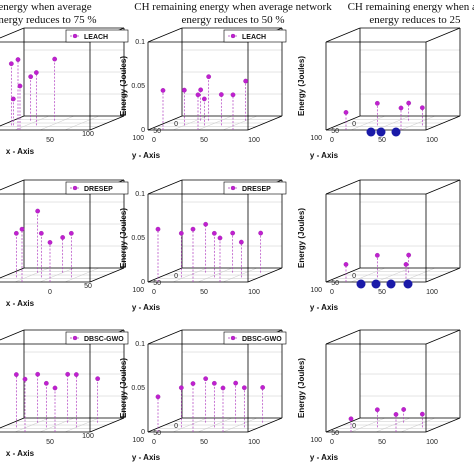 Image resolution: width=474 pixels, height=474 pixels. I want to click on z-tick-label: 0, so click(143, 130).